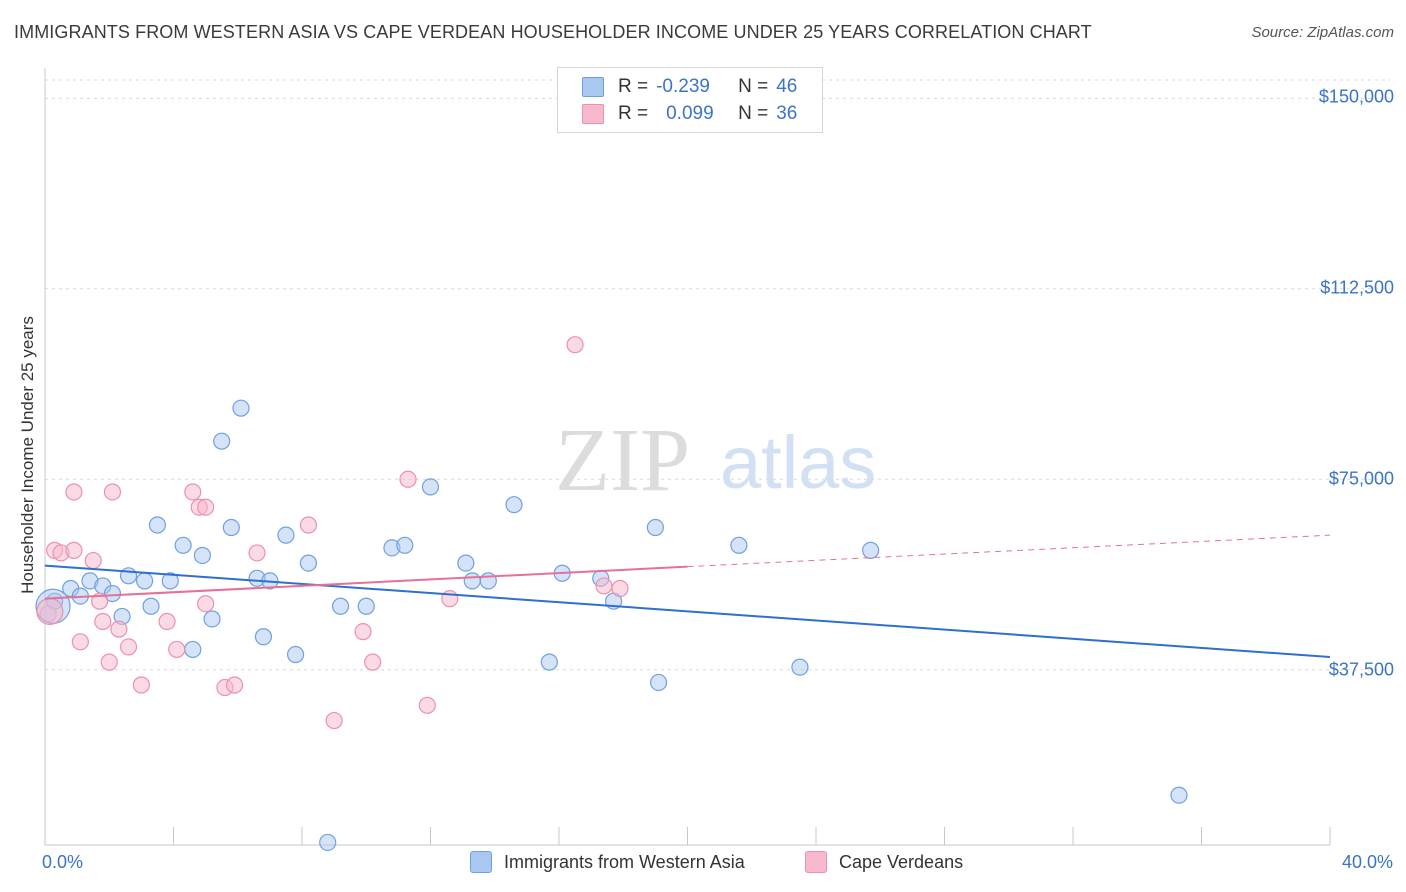 This screenshot has height=892, width=1406. I want to click on trend-lines, so click(687, 596).